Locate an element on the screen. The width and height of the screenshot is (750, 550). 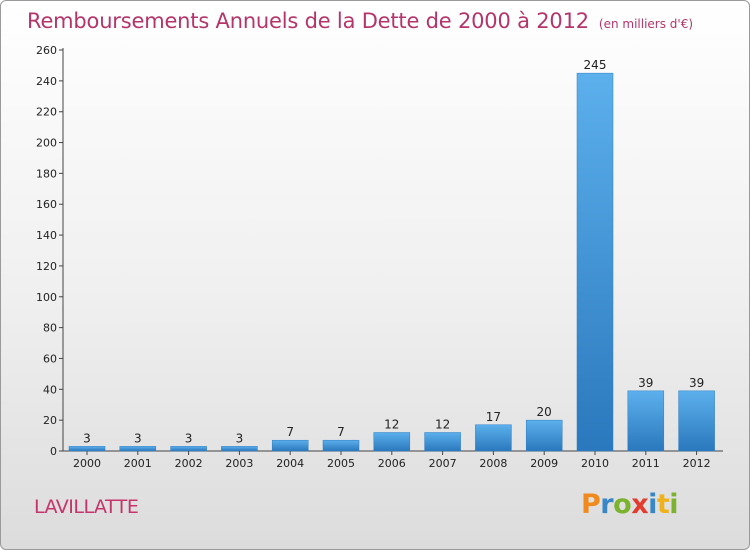
x-tick-label: 2008 is located at coordinates (493, 463).